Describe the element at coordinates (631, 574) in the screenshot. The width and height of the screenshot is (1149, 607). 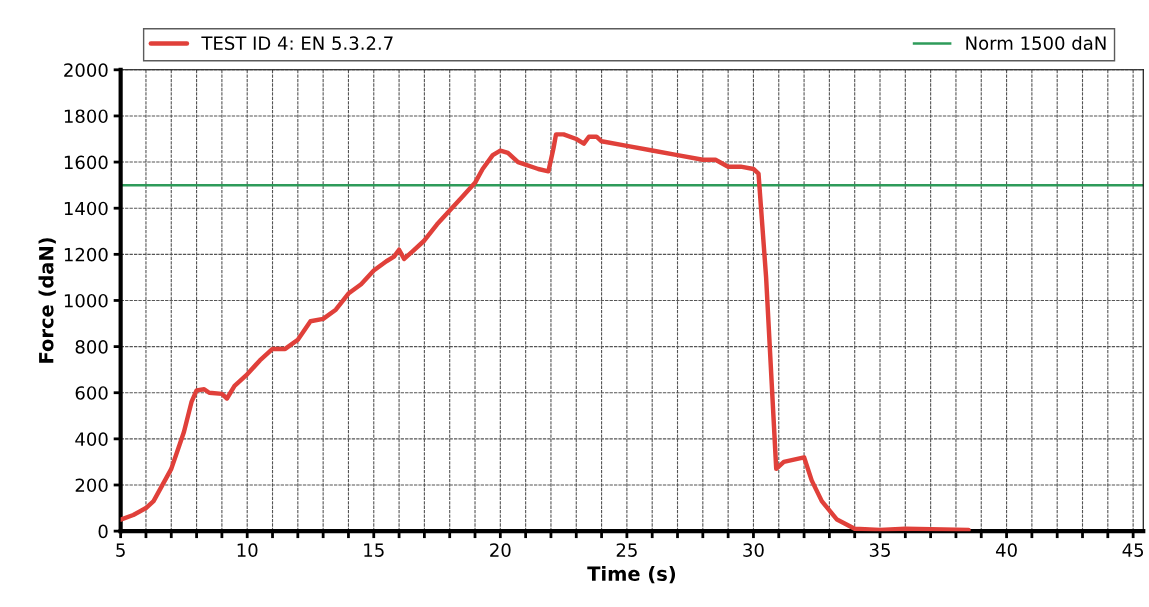
I see `x-axis-title: Time (s)` at that location.